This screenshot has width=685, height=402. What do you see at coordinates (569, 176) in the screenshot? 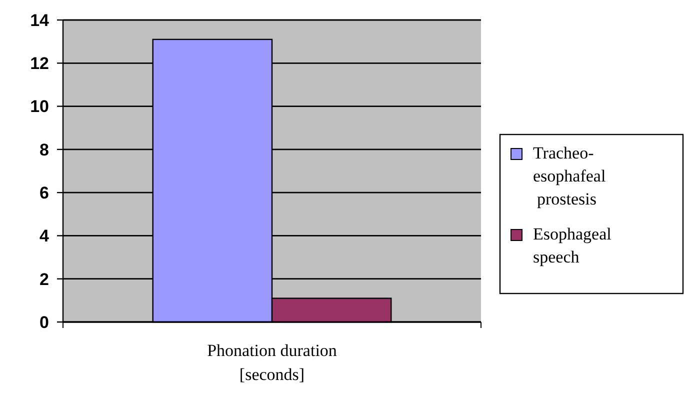
I see `legend-label: Tracheo-esophafeal prostesis` at bounding box center [569, 176].